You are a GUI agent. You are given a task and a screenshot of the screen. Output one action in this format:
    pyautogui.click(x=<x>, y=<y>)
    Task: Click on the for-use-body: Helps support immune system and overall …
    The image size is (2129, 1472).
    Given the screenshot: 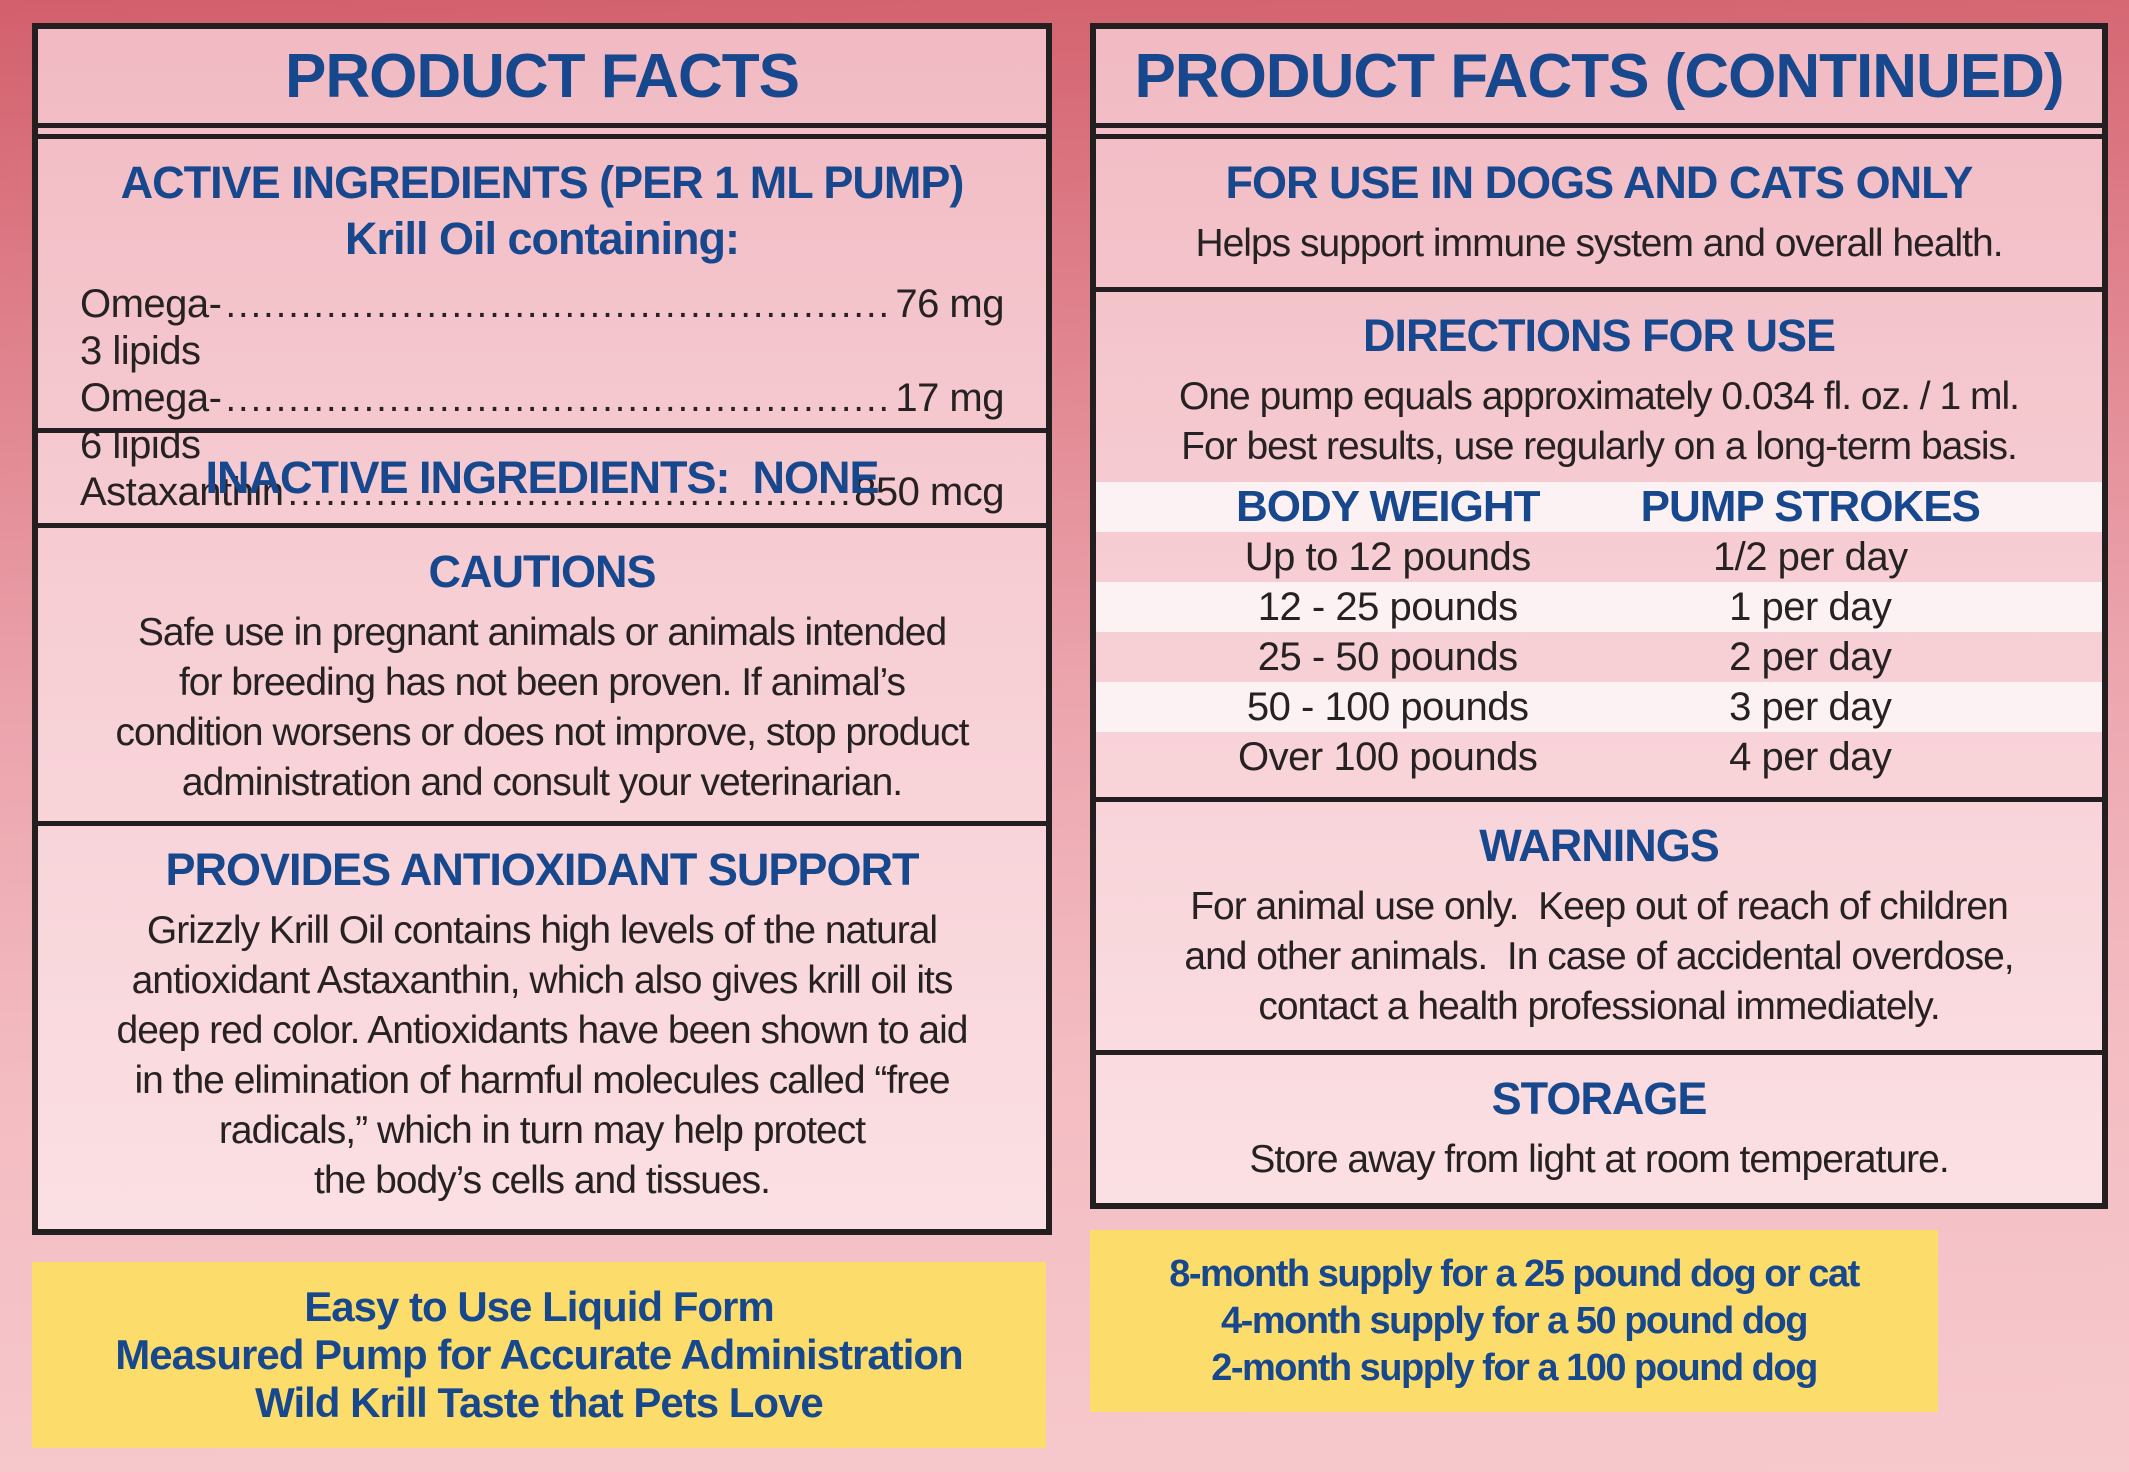 What is the action you would take?
    pyautogui.click(x=1599, y=243)
    